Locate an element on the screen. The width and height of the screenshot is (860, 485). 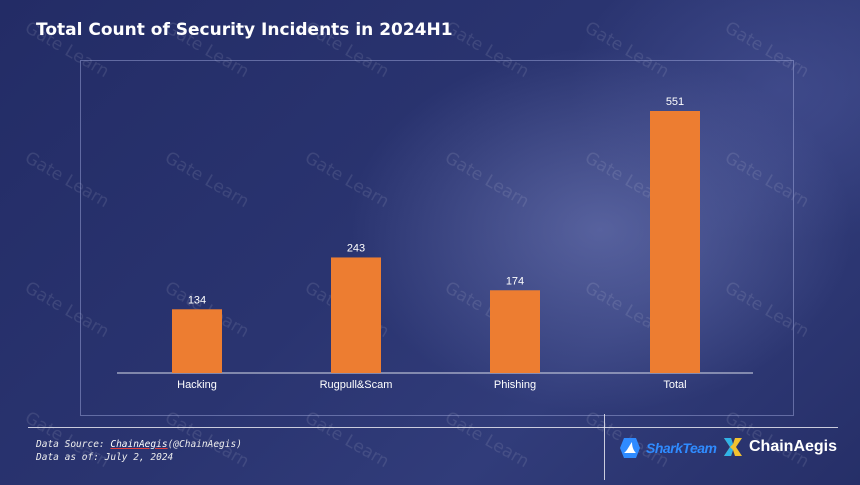
source-line: Data Source: ChainAegis(@ChainAegis) is located at coordinates (139, 444).